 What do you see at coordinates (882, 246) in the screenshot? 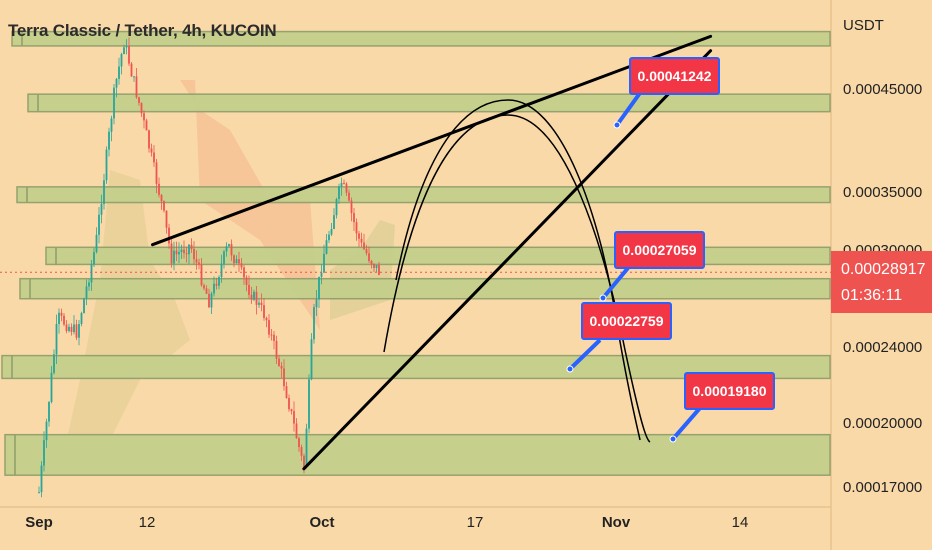
I see `y-tick-label: 0.00030000` at bounding box center [882, 246].